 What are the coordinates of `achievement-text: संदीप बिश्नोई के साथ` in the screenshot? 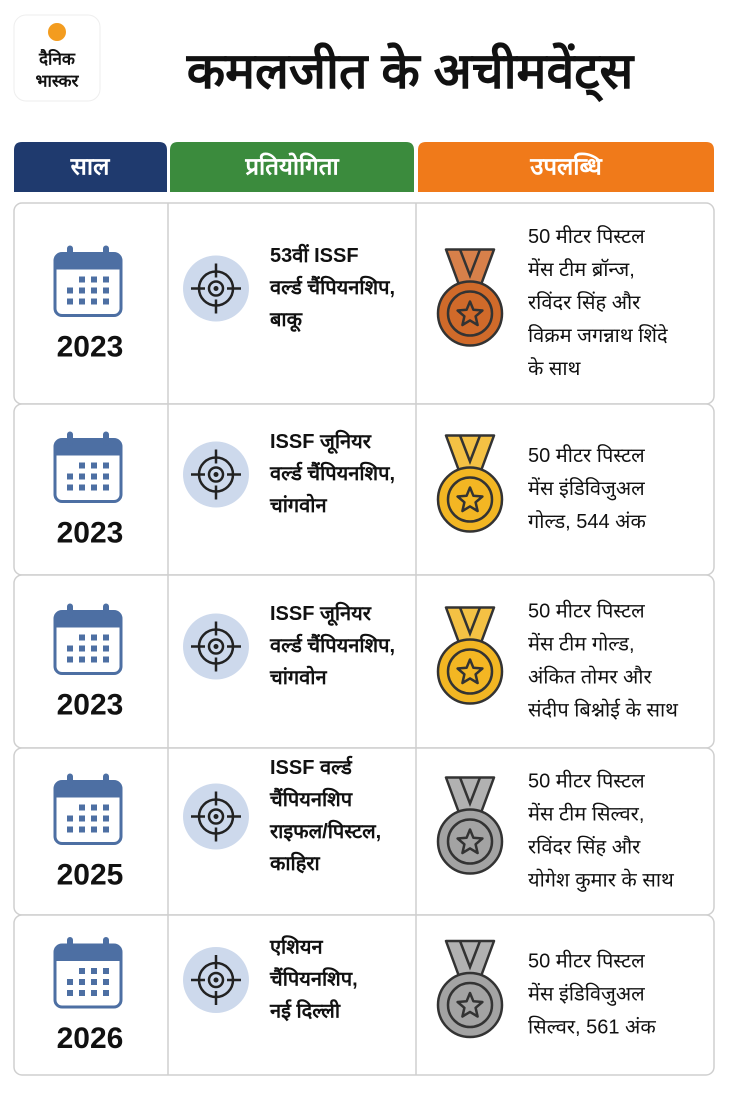 It's located at (603, 709).